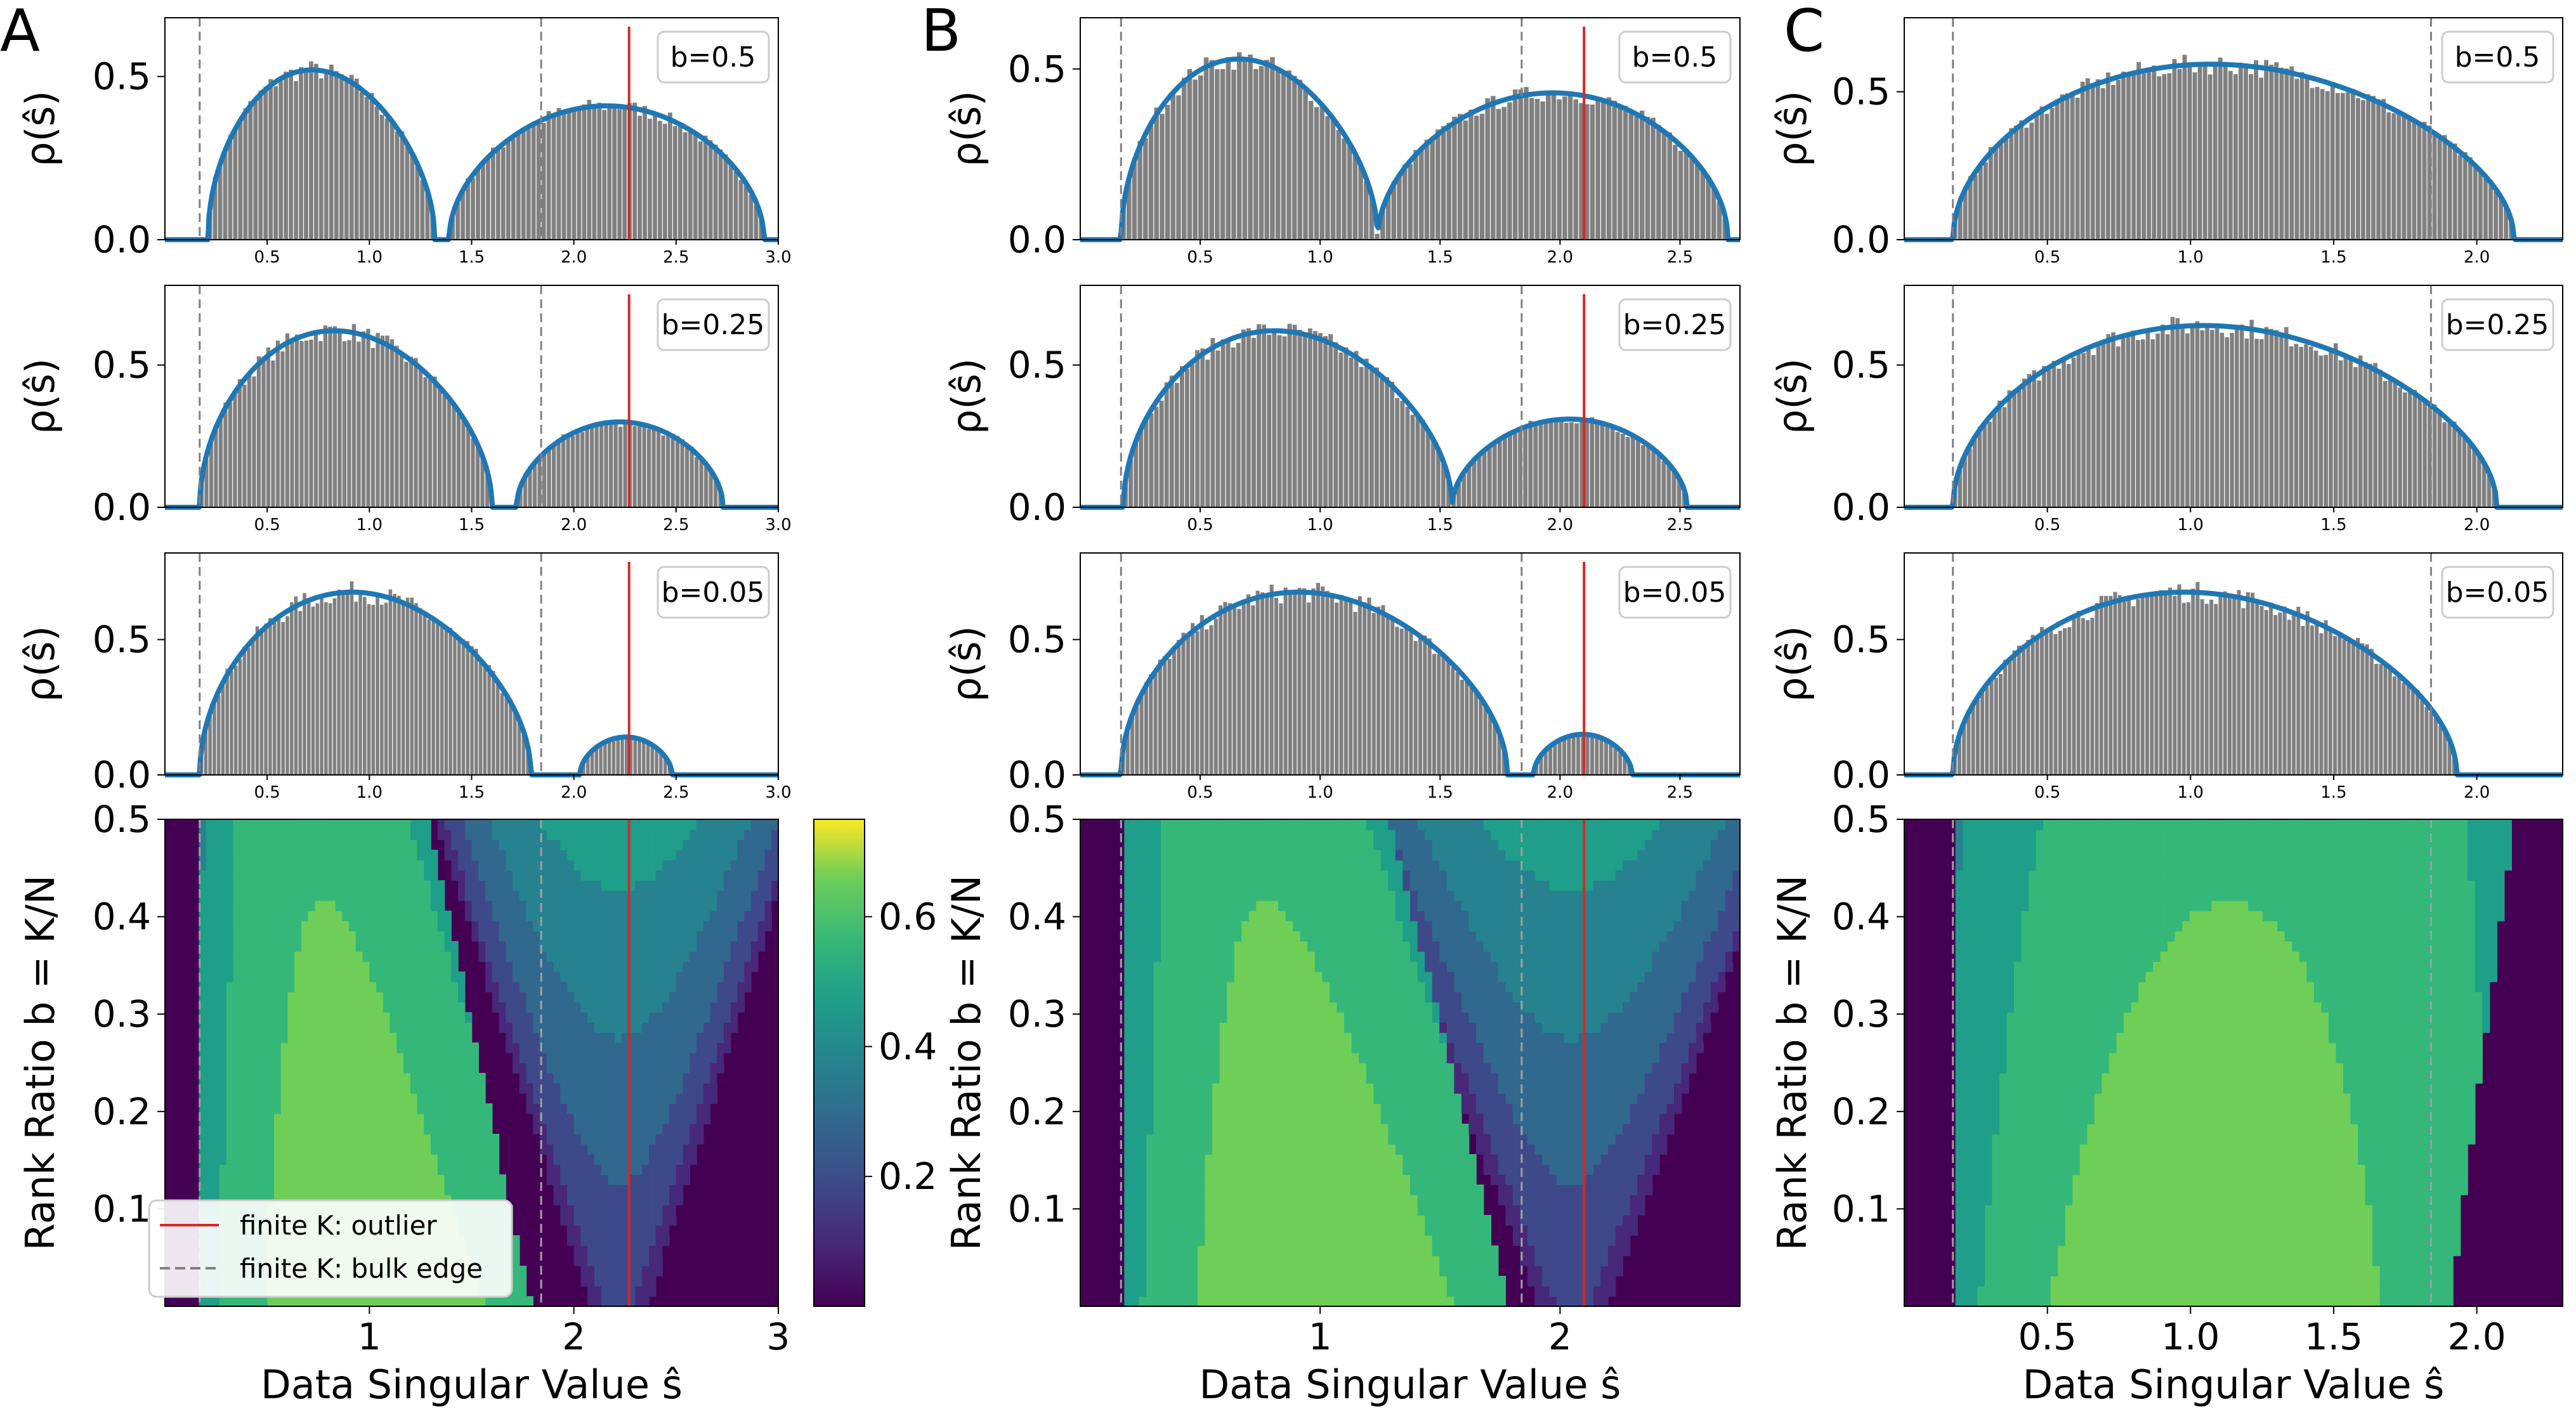  I want to click on x-tick-label: 1.5, so click(472, 525).